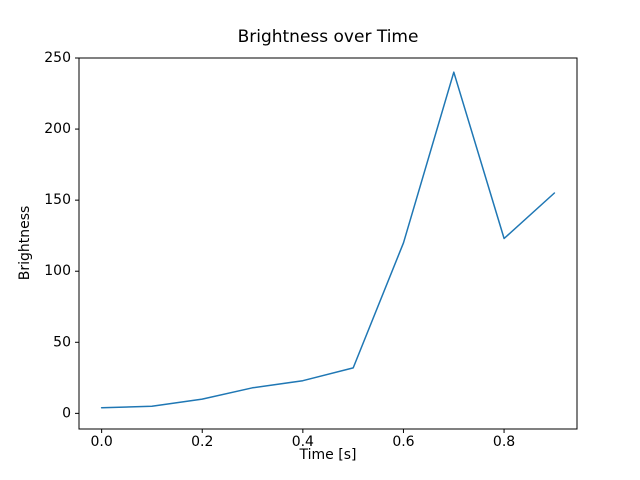 The width and height of the screenshot is (640, 480). I want to click on chart-title: Brightness over Time, so click(328, 37).